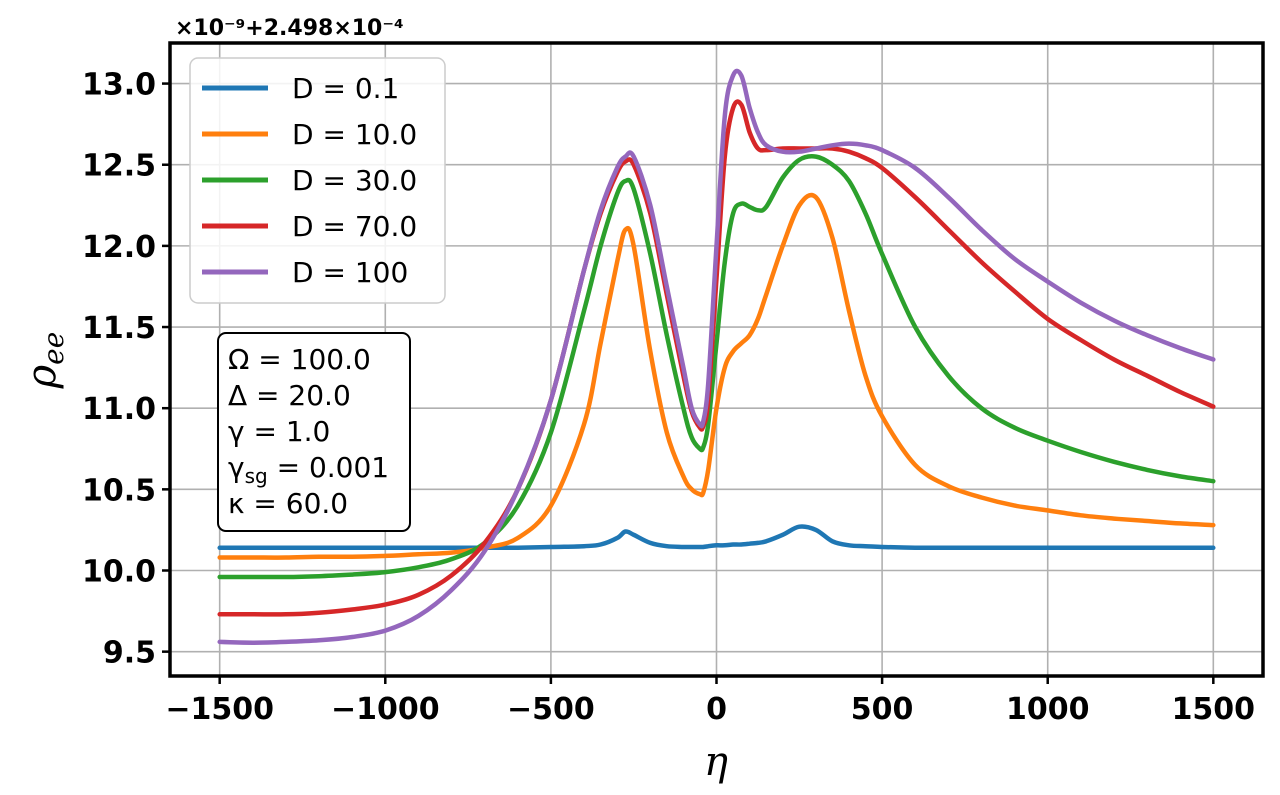  Describe the element at coordinates (129, 653) in the screenshot. I see `y-tick-label: 9.5` at that location.